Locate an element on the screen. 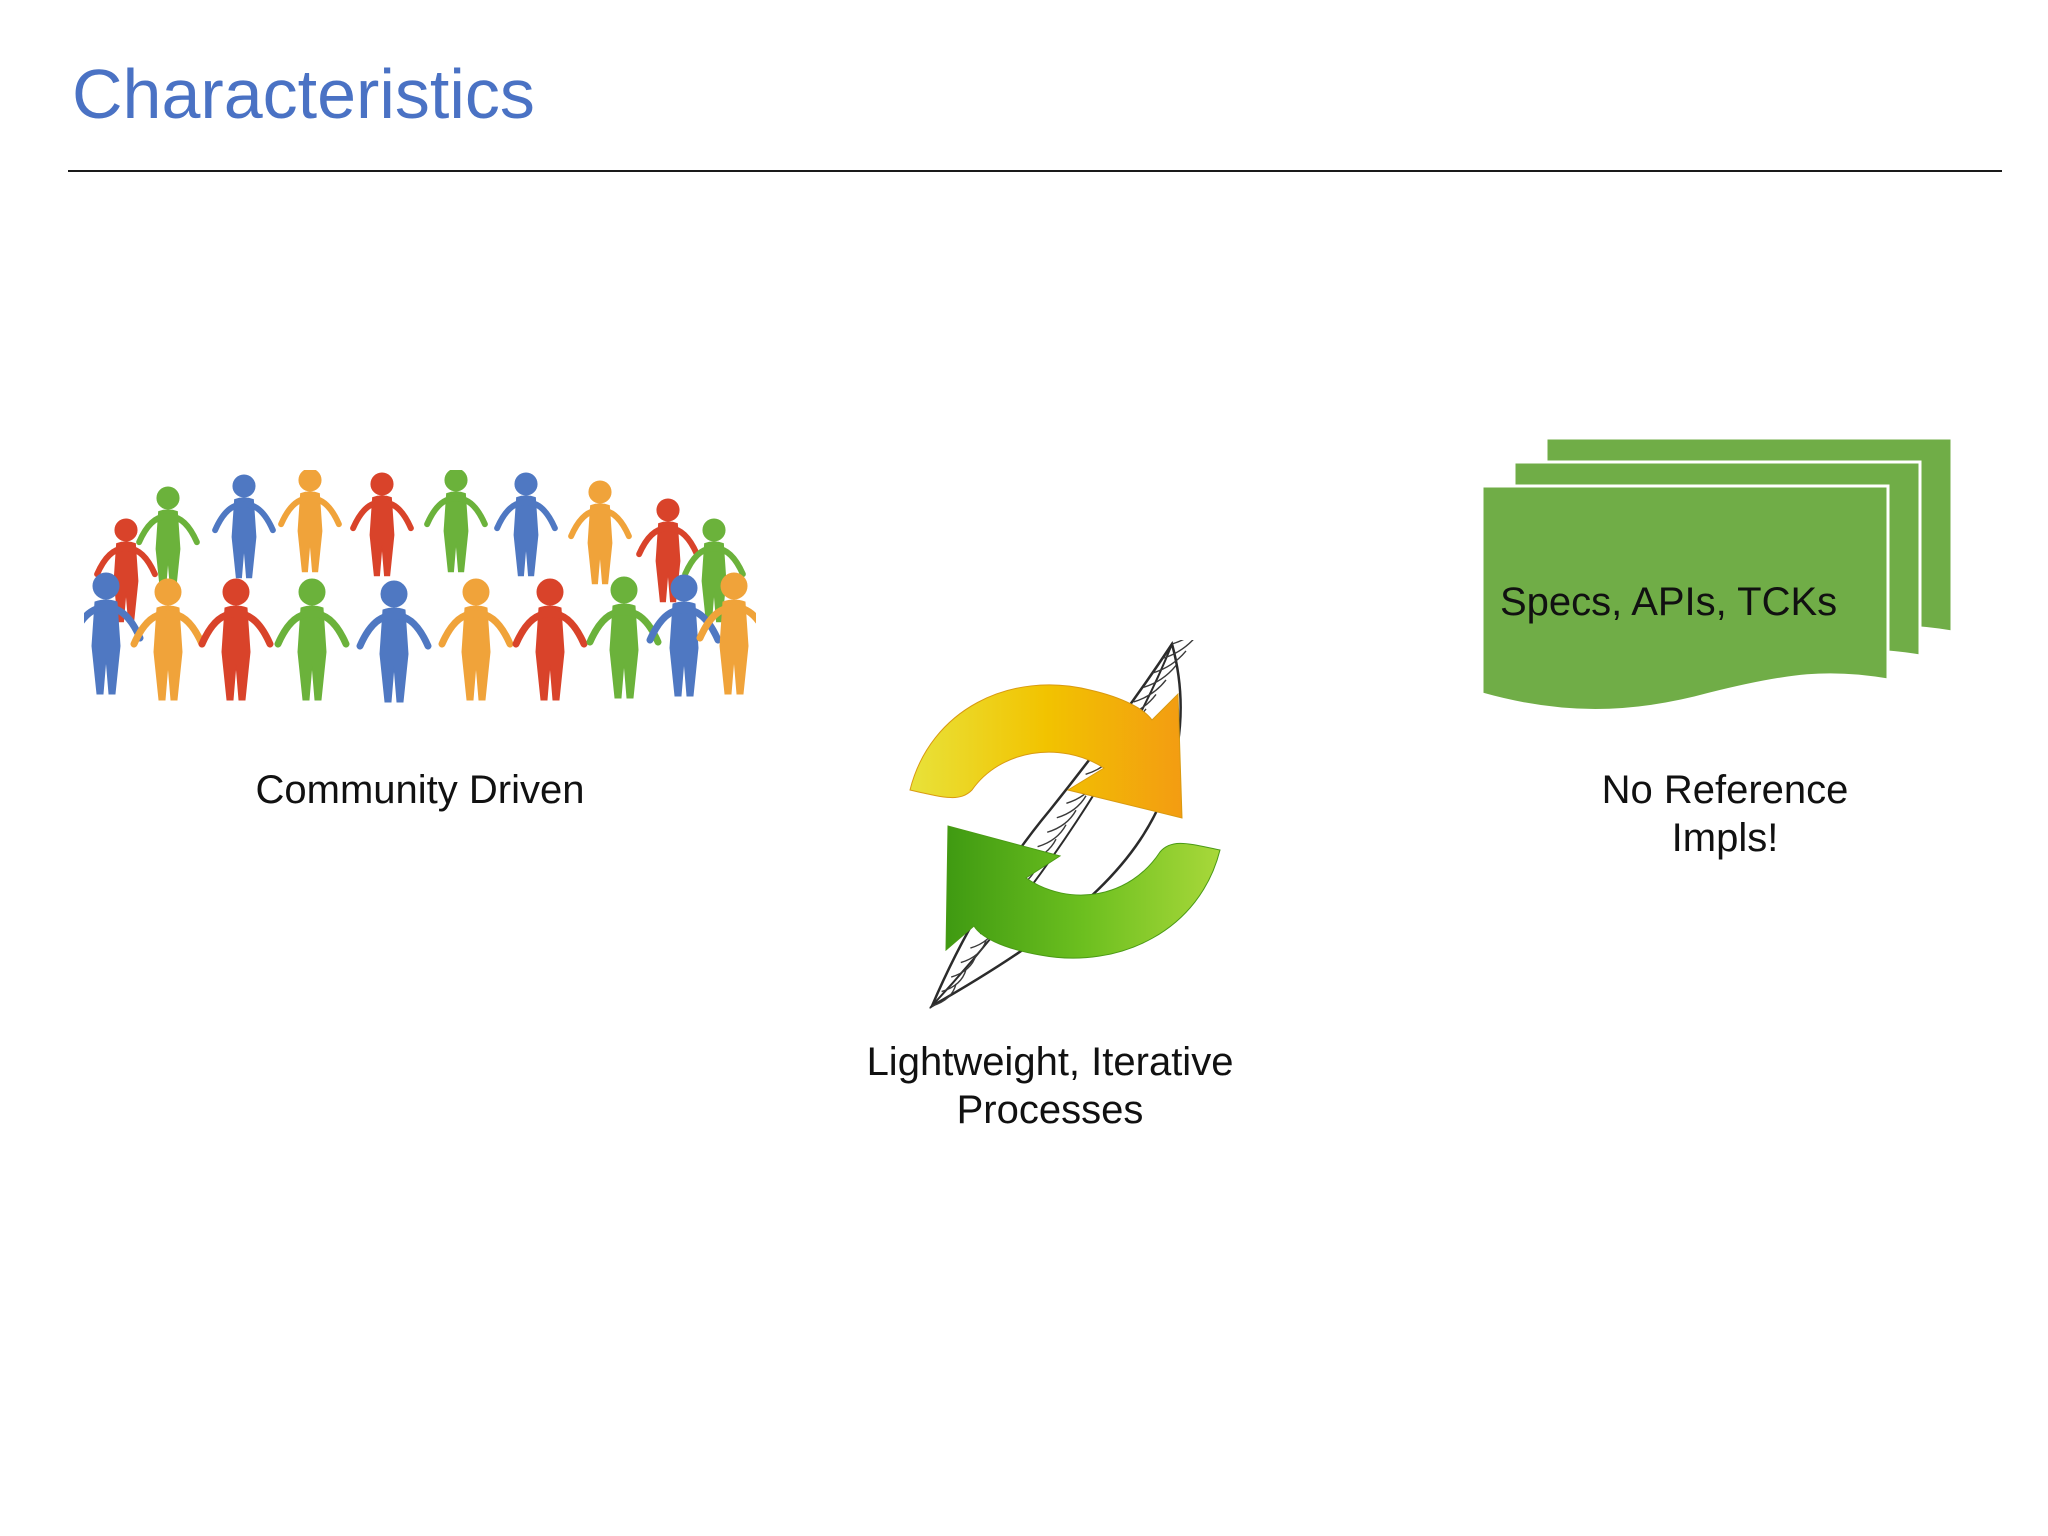  cycle-arrow-bottom-icon is located at coordinates (1083, 892).